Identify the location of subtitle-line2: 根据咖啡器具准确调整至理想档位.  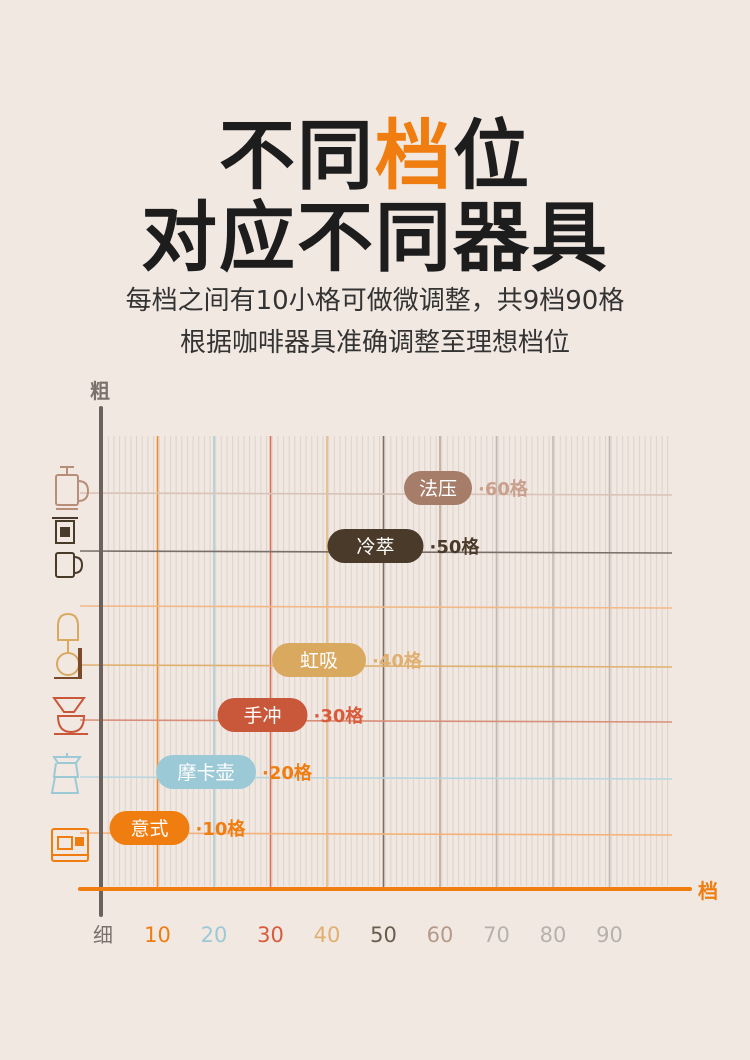
(374, 343).